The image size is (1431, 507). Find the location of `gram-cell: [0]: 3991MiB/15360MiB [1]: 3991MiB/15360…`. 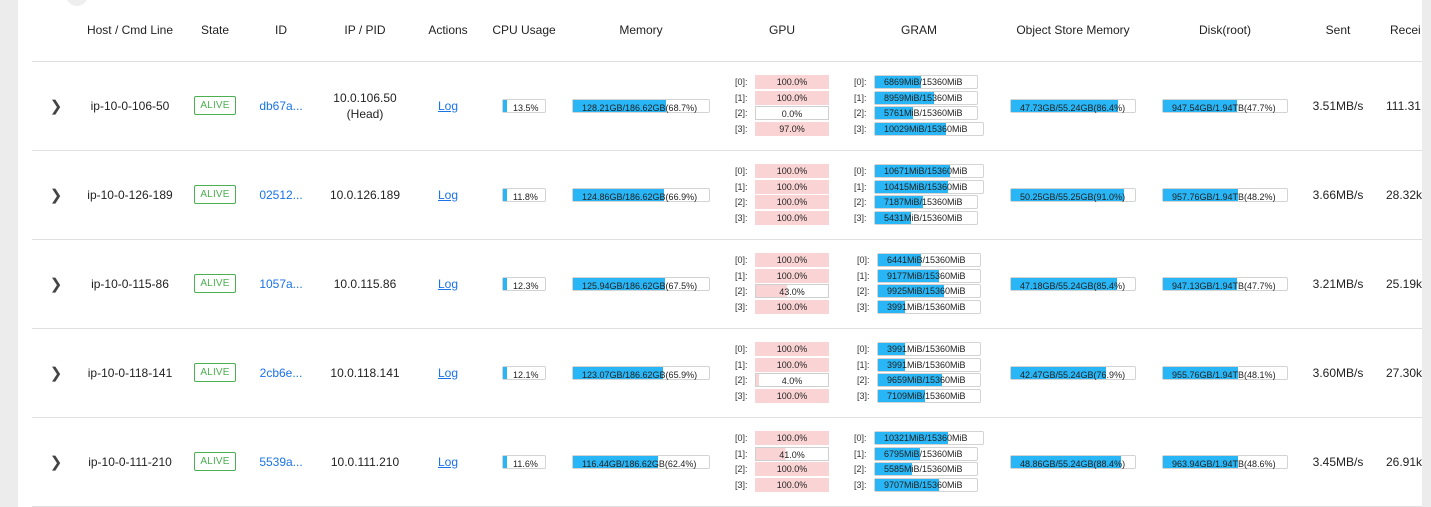

gram-cell: [0]: 3991MiB/15360MiB [1]: 3991MiB/15360… is located at coordinates (919, 373).